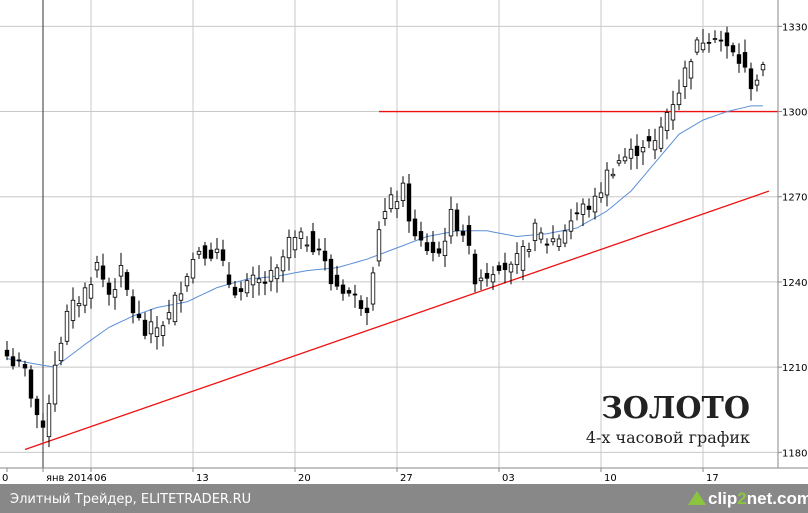  What do you see at coordinates (741, 498) in the screenshot?
I see `brand-number: 2` at bounding box center [741, 498].